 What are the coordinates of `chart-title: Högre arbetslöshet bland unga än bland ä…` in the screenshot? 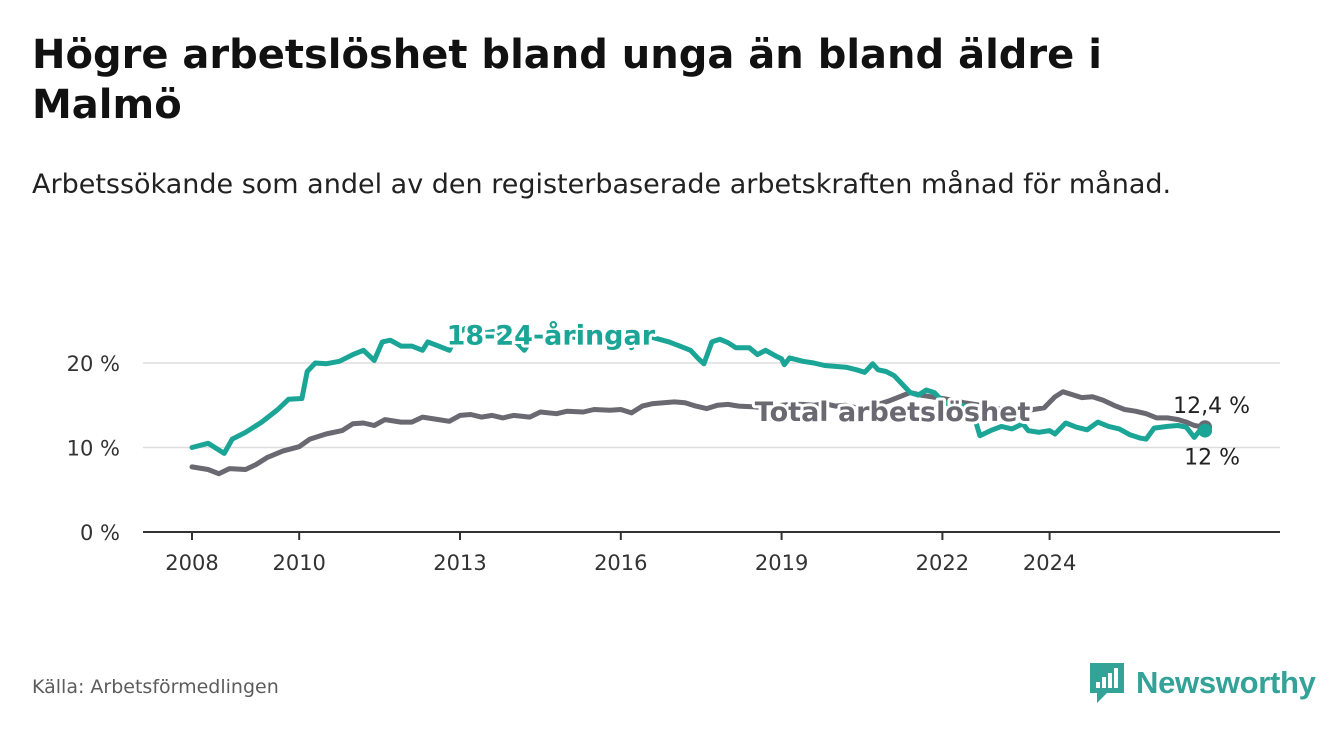 It's located at (567, 80).